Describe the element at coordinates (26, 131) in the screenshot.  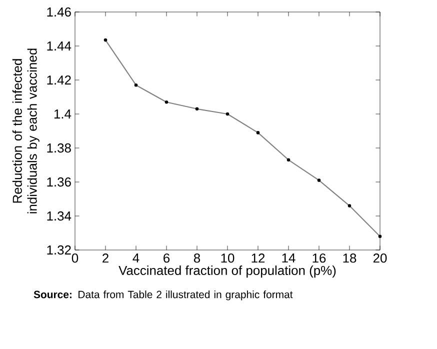
I see `y-axis-title: Reduction of the infected individuals by each vaccined` at that location.